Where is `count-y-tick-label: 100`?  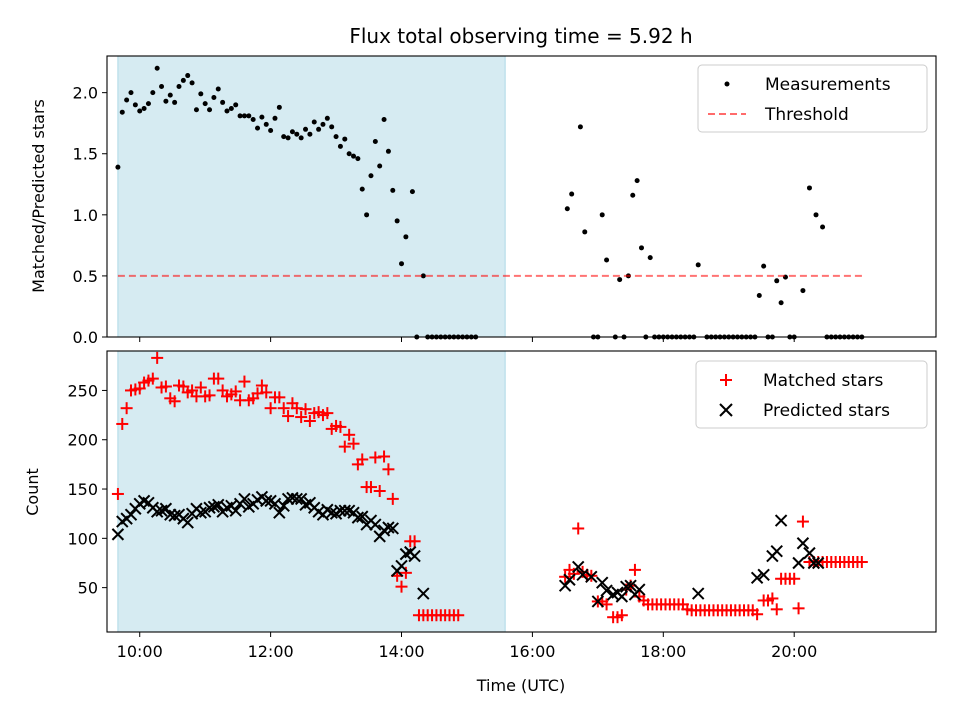 count-y-tick-label: 100 is located at coordinates (82, 538).